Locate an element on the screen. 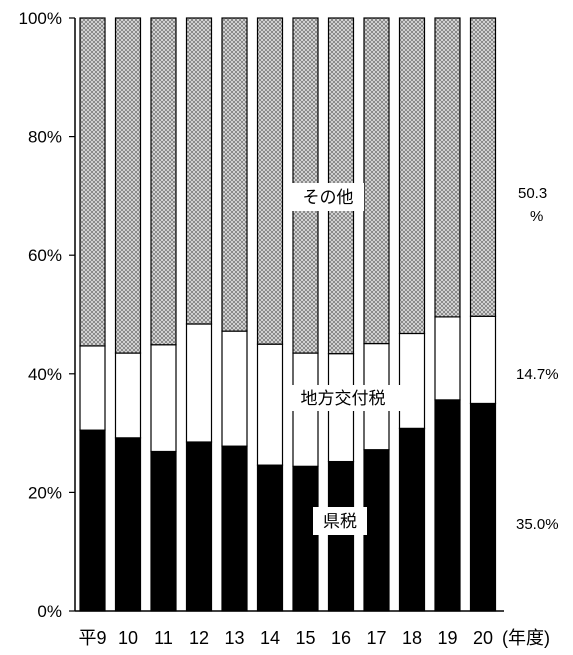 The image size is (573, 655). y-tick-label: 100% is located at coordinates (40, 18).